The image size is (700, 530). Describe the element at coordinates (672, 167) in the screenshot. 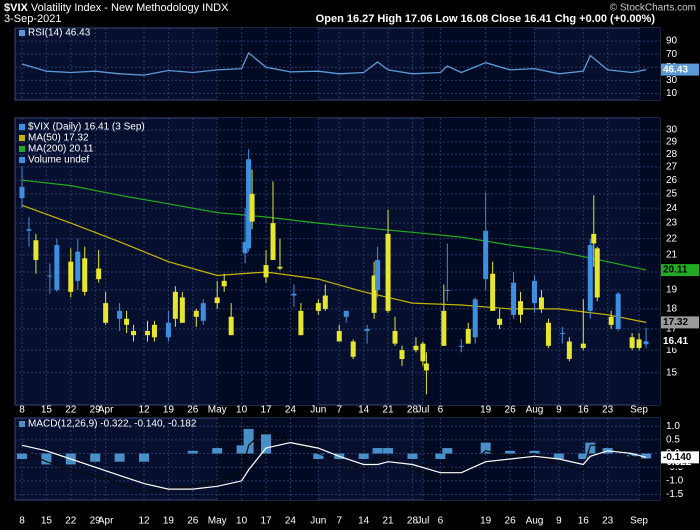

I see `y-tick-label: 27` at that location.